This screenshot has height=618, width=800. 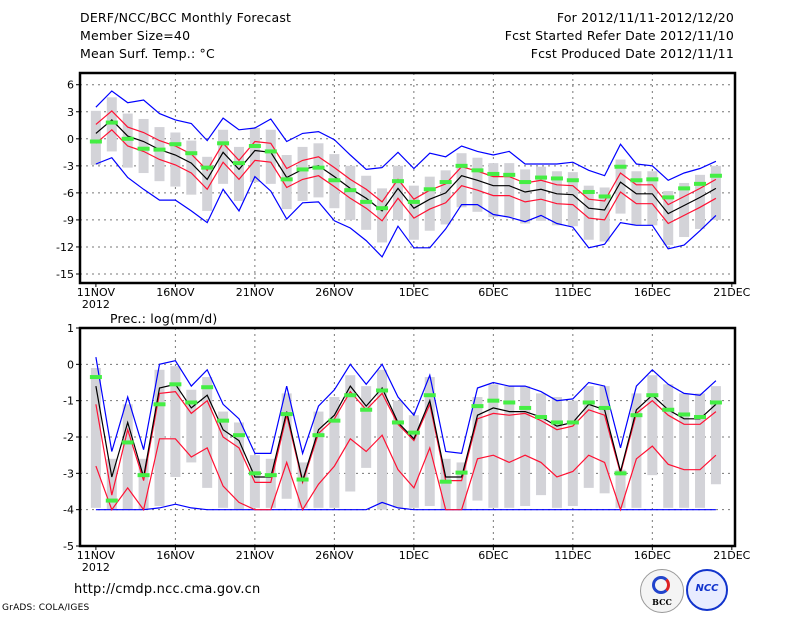 I want to click on series-max-line, so click(x=406, y=136).